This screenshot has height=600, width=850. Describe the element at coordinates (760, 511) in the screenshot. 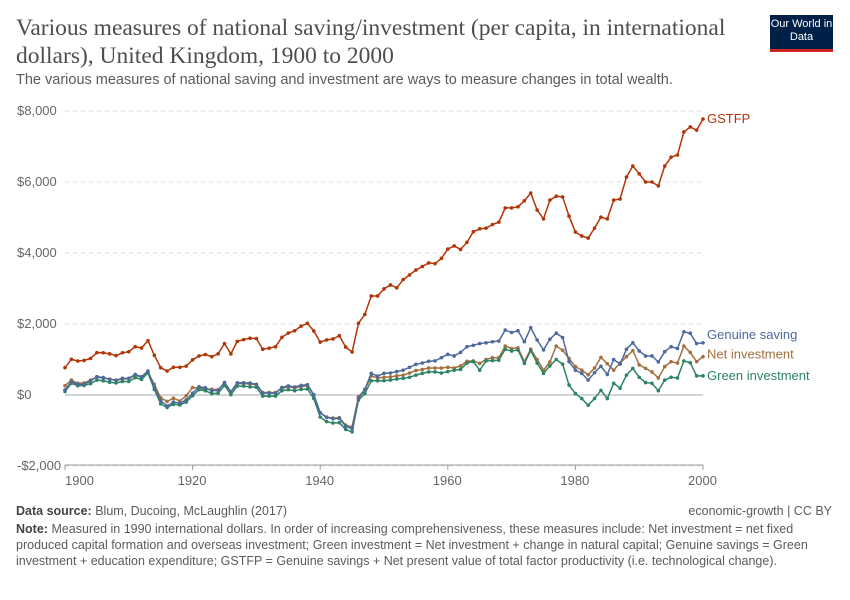

I see `license: economic-growth | CC BY` at that location.